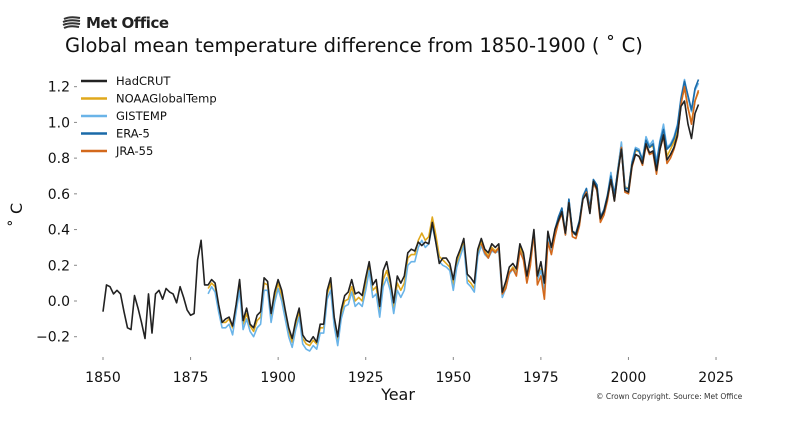  What do you see at coordinates (103, 378) in the screenshot?
I see `x-tick-label: 1850` at bounding box center [103, 378].